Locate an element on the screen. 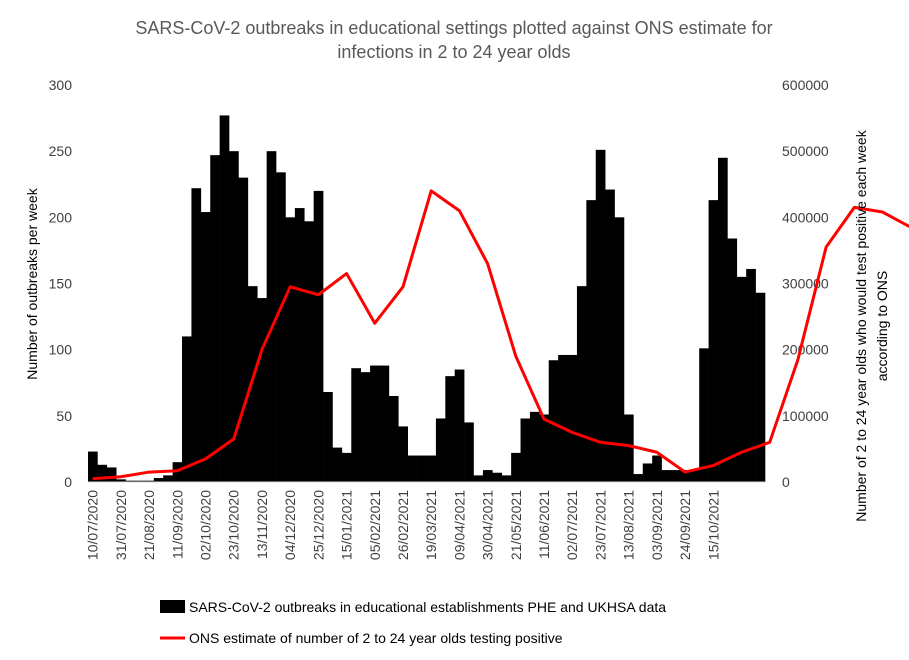  x-tick-label: 11/09/2020 is located at coordinates (177, 524).